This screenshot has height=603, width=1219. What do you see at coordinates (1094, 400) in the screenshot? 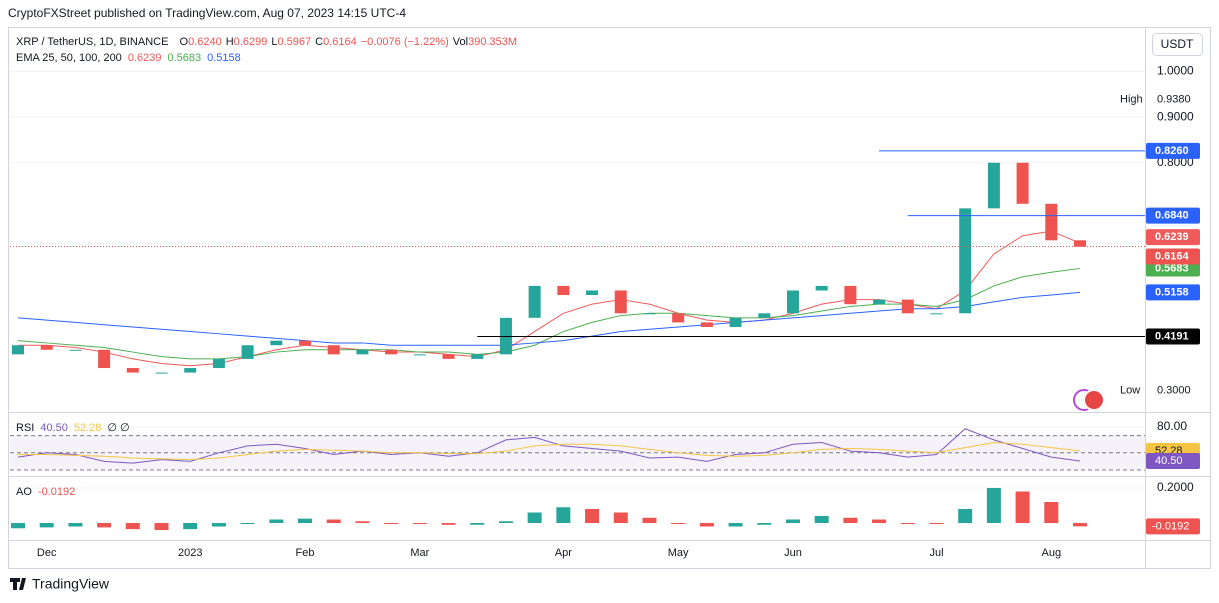
I see `icon-flag` at bounding box center [1094, 400].